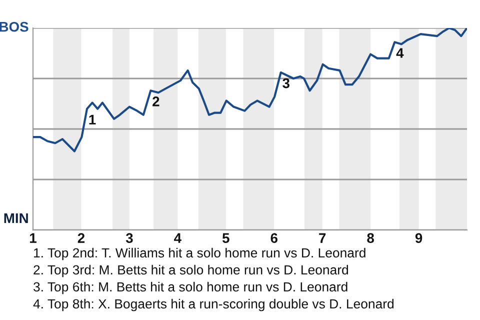 Image resolution: width=480 pixels, height=320 pixels. Describe the element at coordinates (178, 238) in the screenshot. I see `x-tick-label: 4` at that location.